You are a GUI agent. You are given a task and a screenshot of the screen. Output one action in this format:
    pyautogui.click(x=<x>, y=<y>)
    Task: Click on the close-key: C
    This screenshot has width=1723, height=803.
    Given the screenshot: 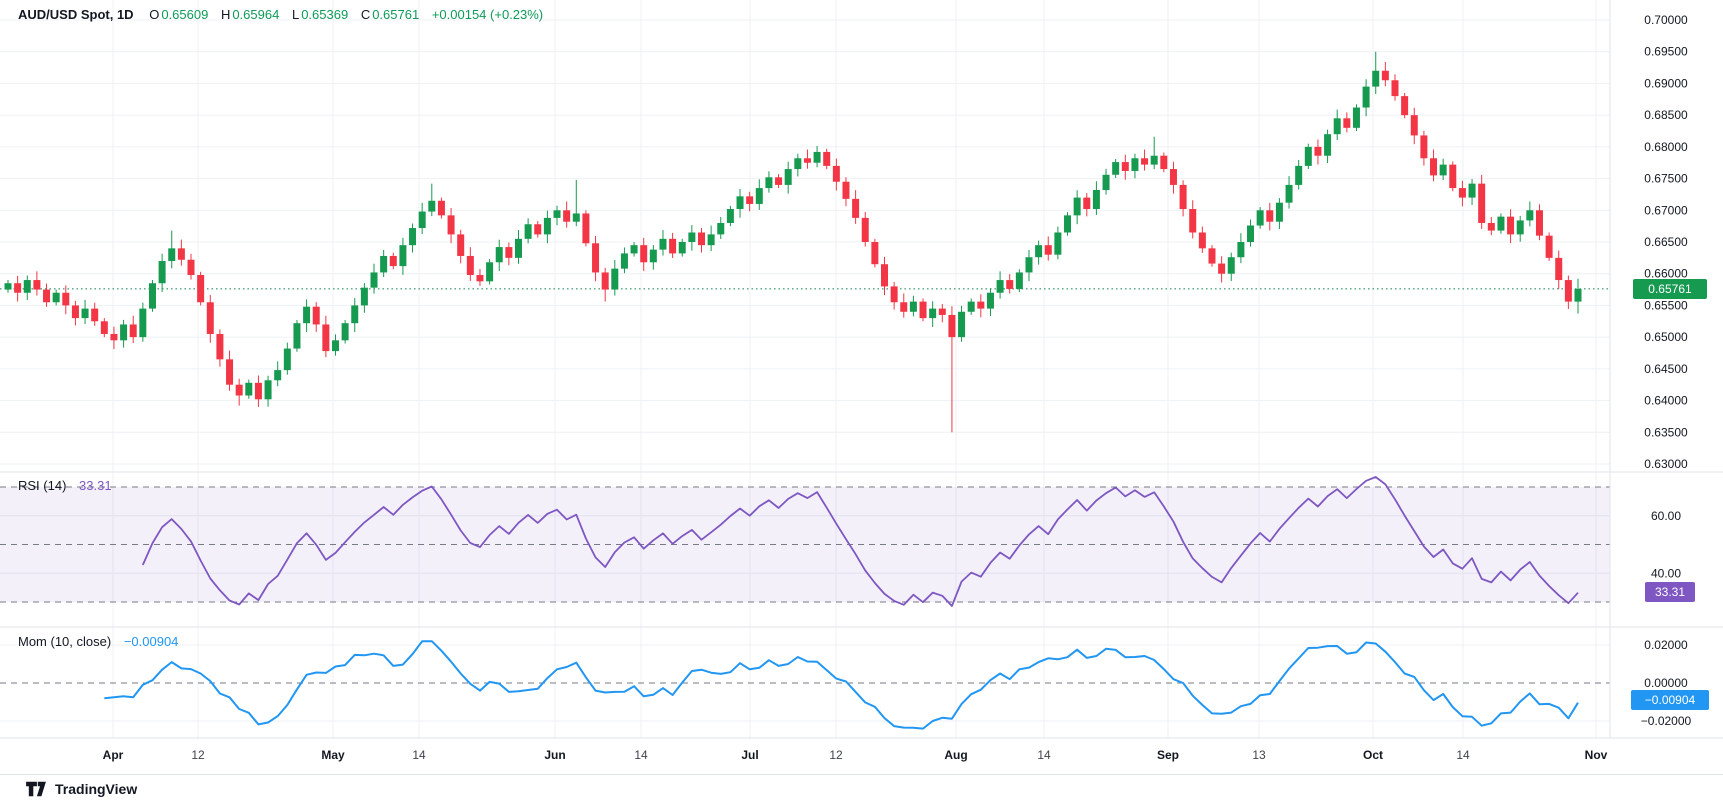 What is the action you would take?
    pyautogui.click(x=365, y=14)
    